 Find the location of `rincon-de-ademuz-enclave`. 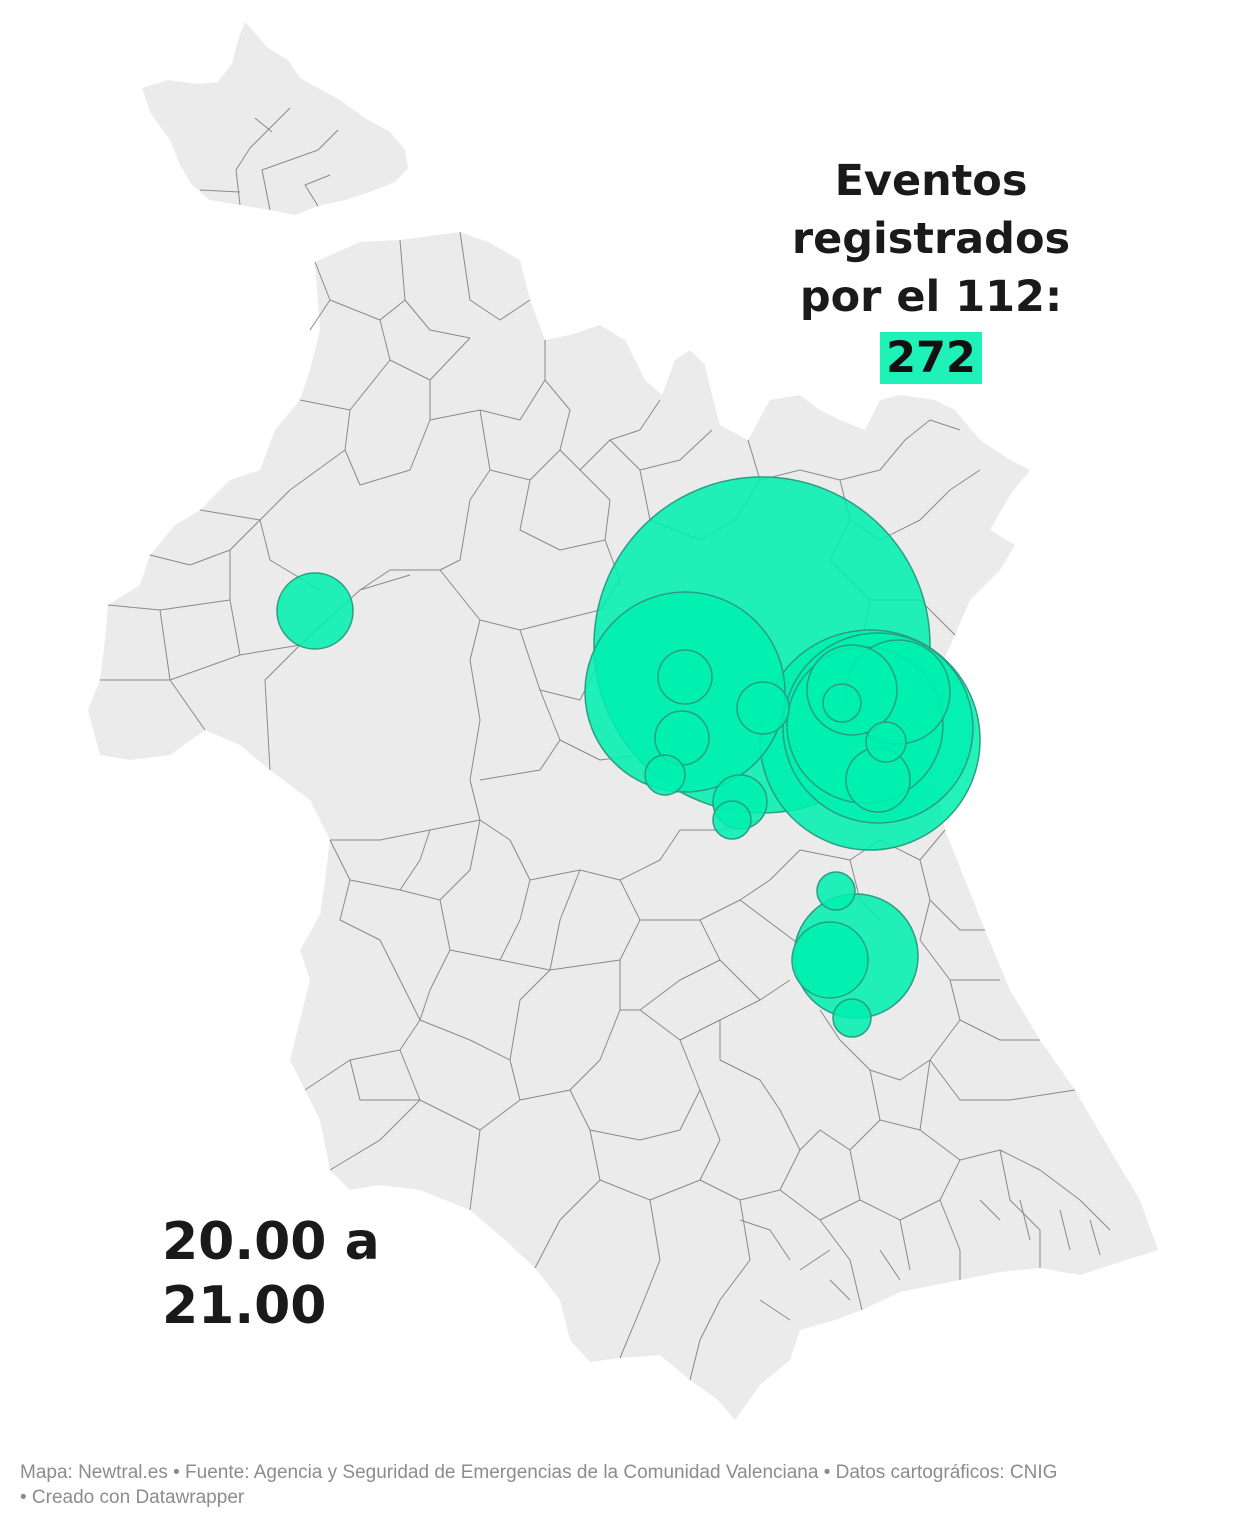

rincon-de-ademuz-enclave is located at coordinates (275, 118).